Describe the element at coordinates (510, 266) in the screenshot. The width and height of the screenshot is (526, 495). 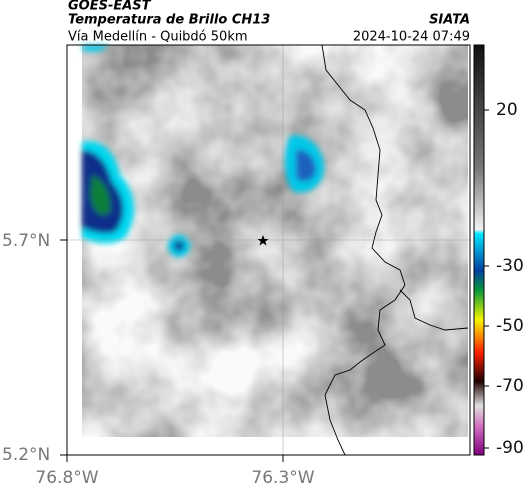
I see `colorbar-label: -30` at that location.